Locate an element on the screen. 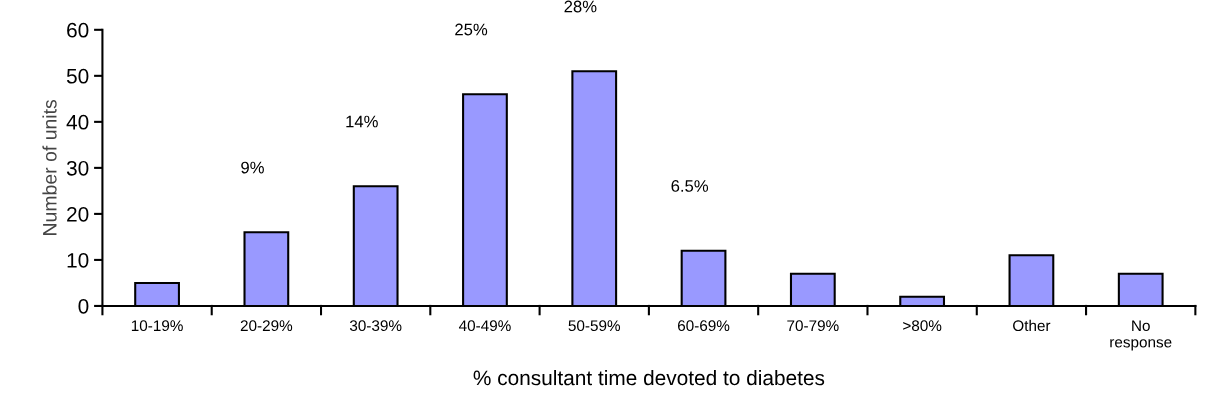  y-axis-title: Number of units is located at coordinates (49, 167).